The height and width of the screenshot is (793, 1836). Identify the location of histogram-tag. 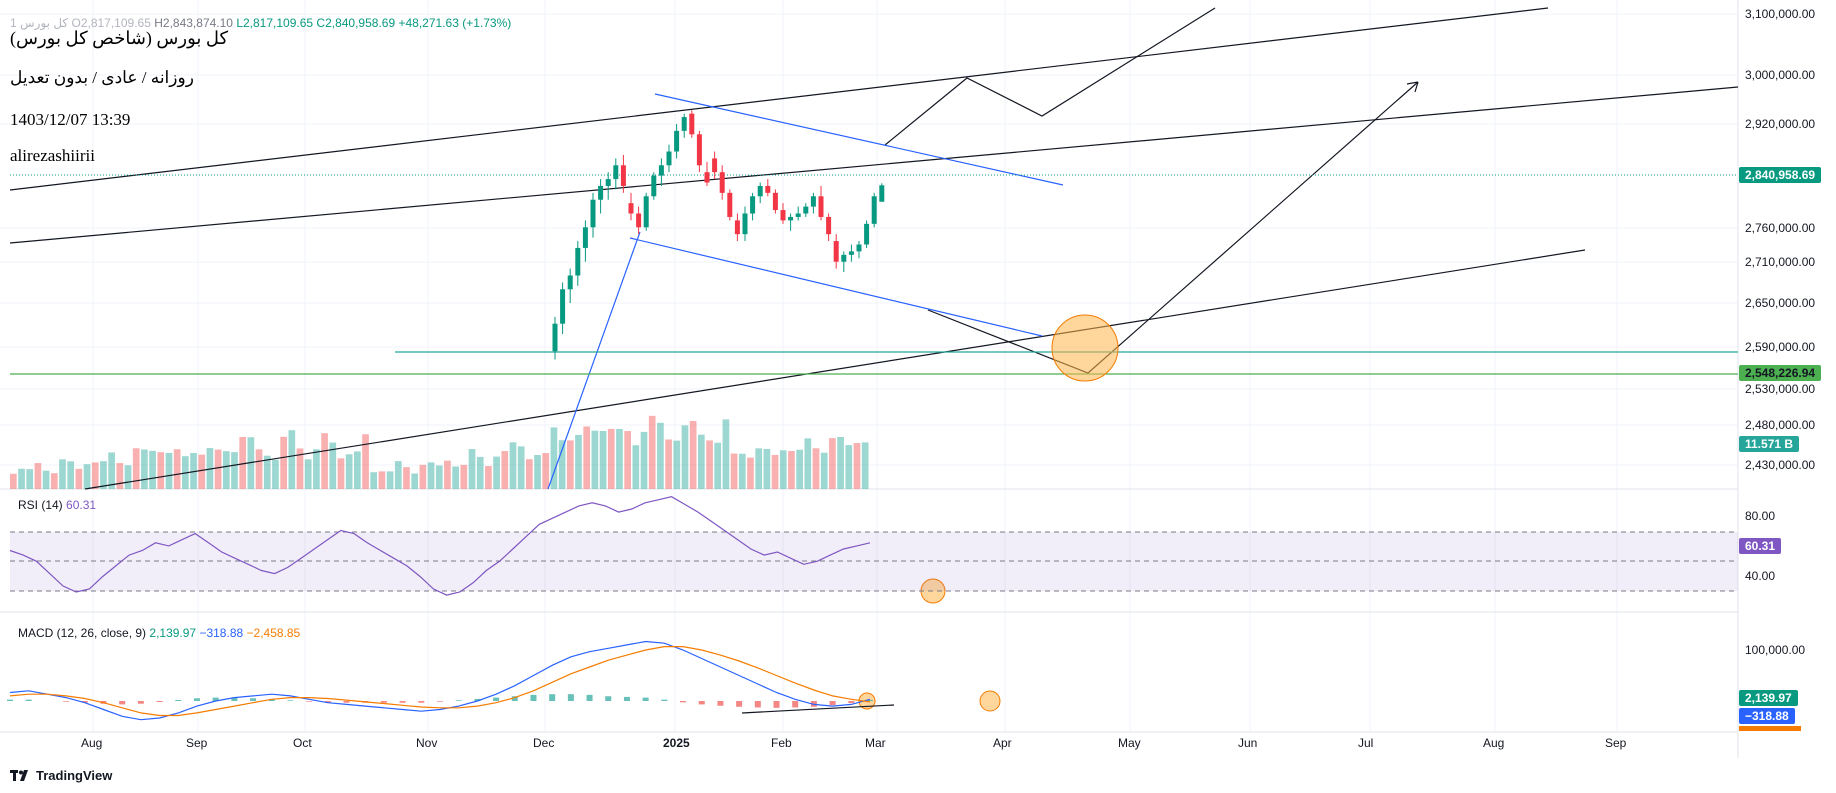
(1770, 728).